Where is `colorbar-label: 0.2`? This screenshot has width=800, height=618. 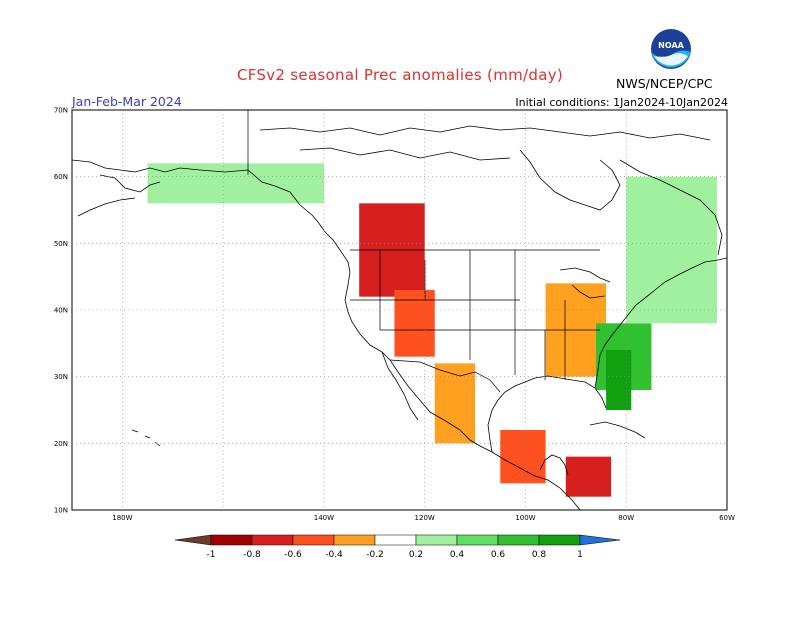
colorbar-label: 0.2 is located at coordinates (416, 555).